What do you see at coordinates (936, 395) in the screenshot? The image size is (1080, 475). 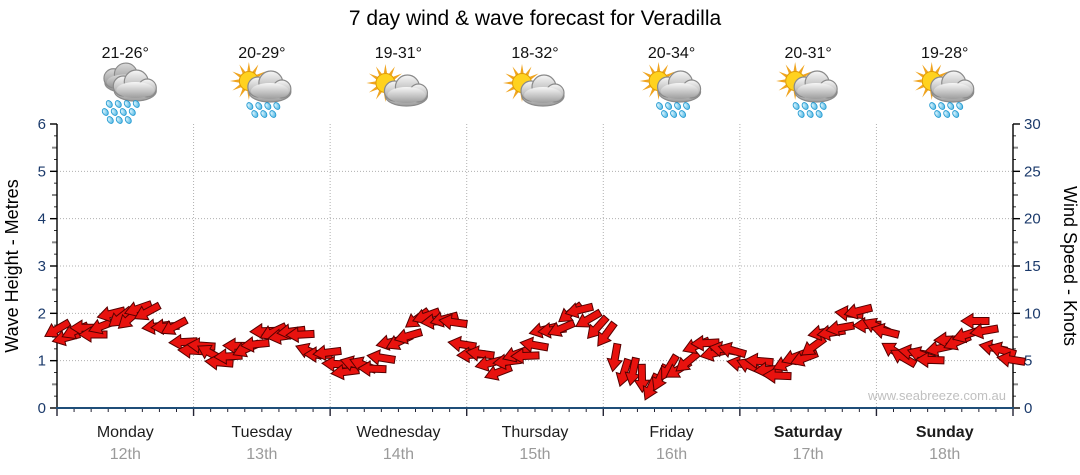 I see `watermark: www.seabreeze.com.au` at bounding box center [936, 395].